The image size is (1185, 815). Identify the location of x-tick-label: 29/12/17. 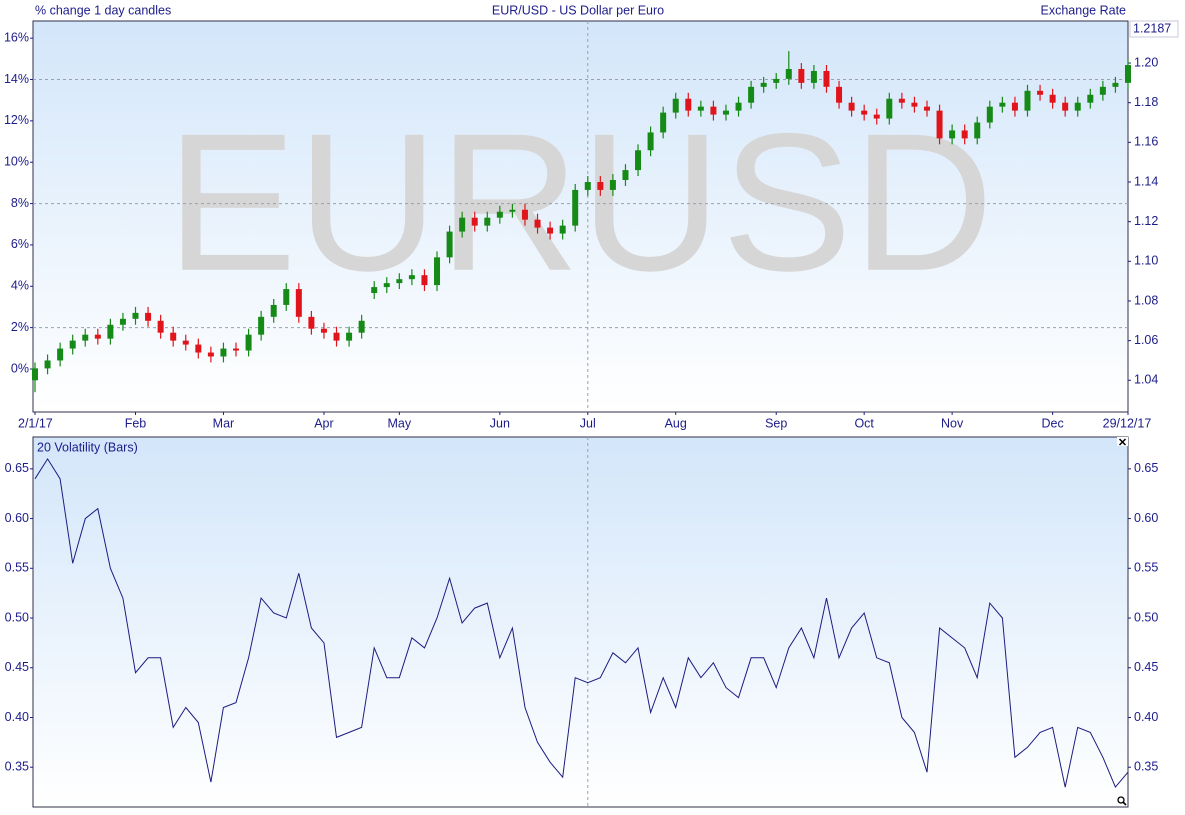
(1127, 423).